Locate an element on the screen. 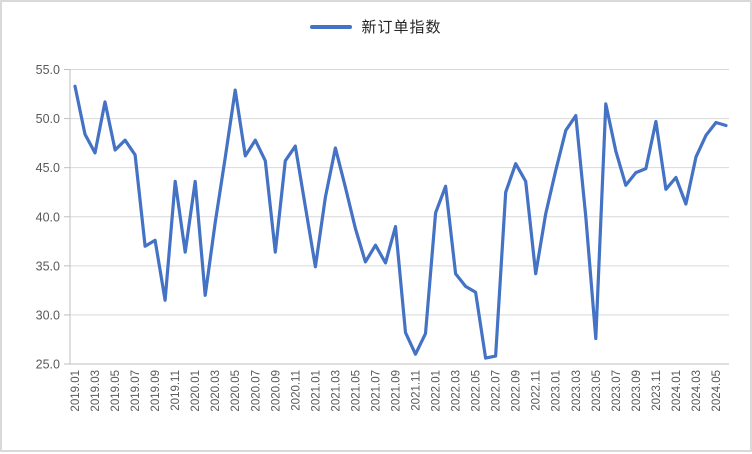 This screenshot has height=454, width=752. x-axis-label: 2024.01 is located at coordinates (677, 391).